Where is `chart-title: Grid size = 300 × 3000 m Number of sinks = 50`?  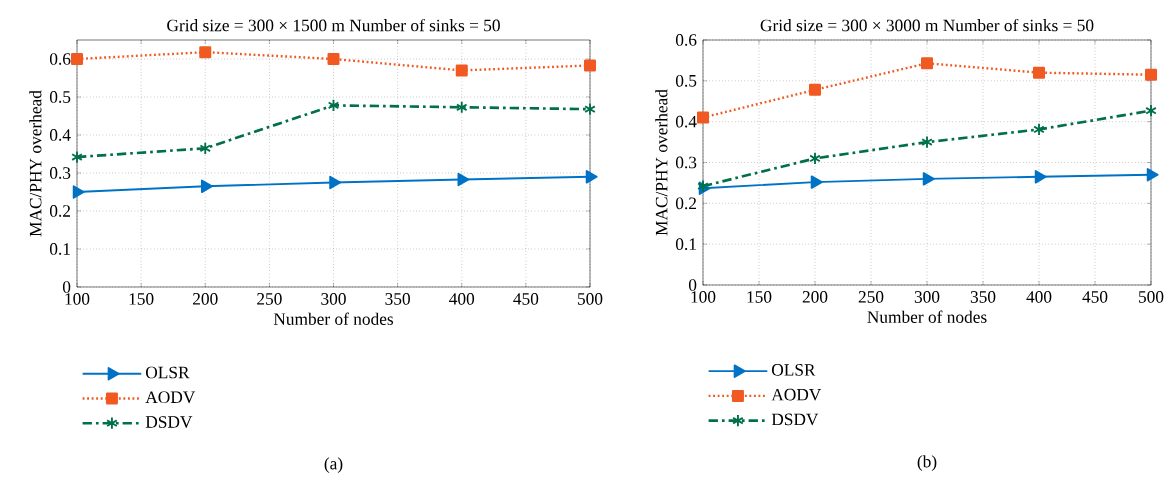
chart-title: Grid size = 300 × 3000 m Number of sinks = 50 is located at coordinates (927, 25).